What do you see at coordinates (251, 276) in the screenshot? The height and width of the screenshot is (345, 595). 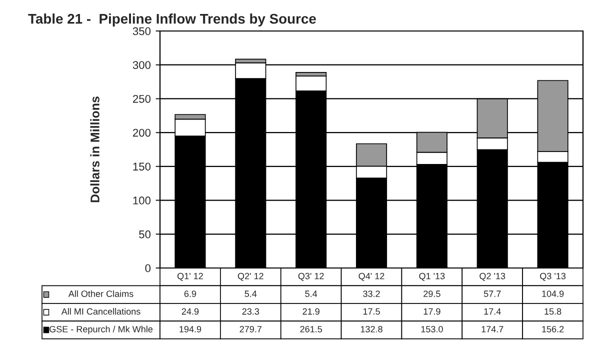 I see `x-tick-label: Q2' 12` at bounding box center [251, 276].